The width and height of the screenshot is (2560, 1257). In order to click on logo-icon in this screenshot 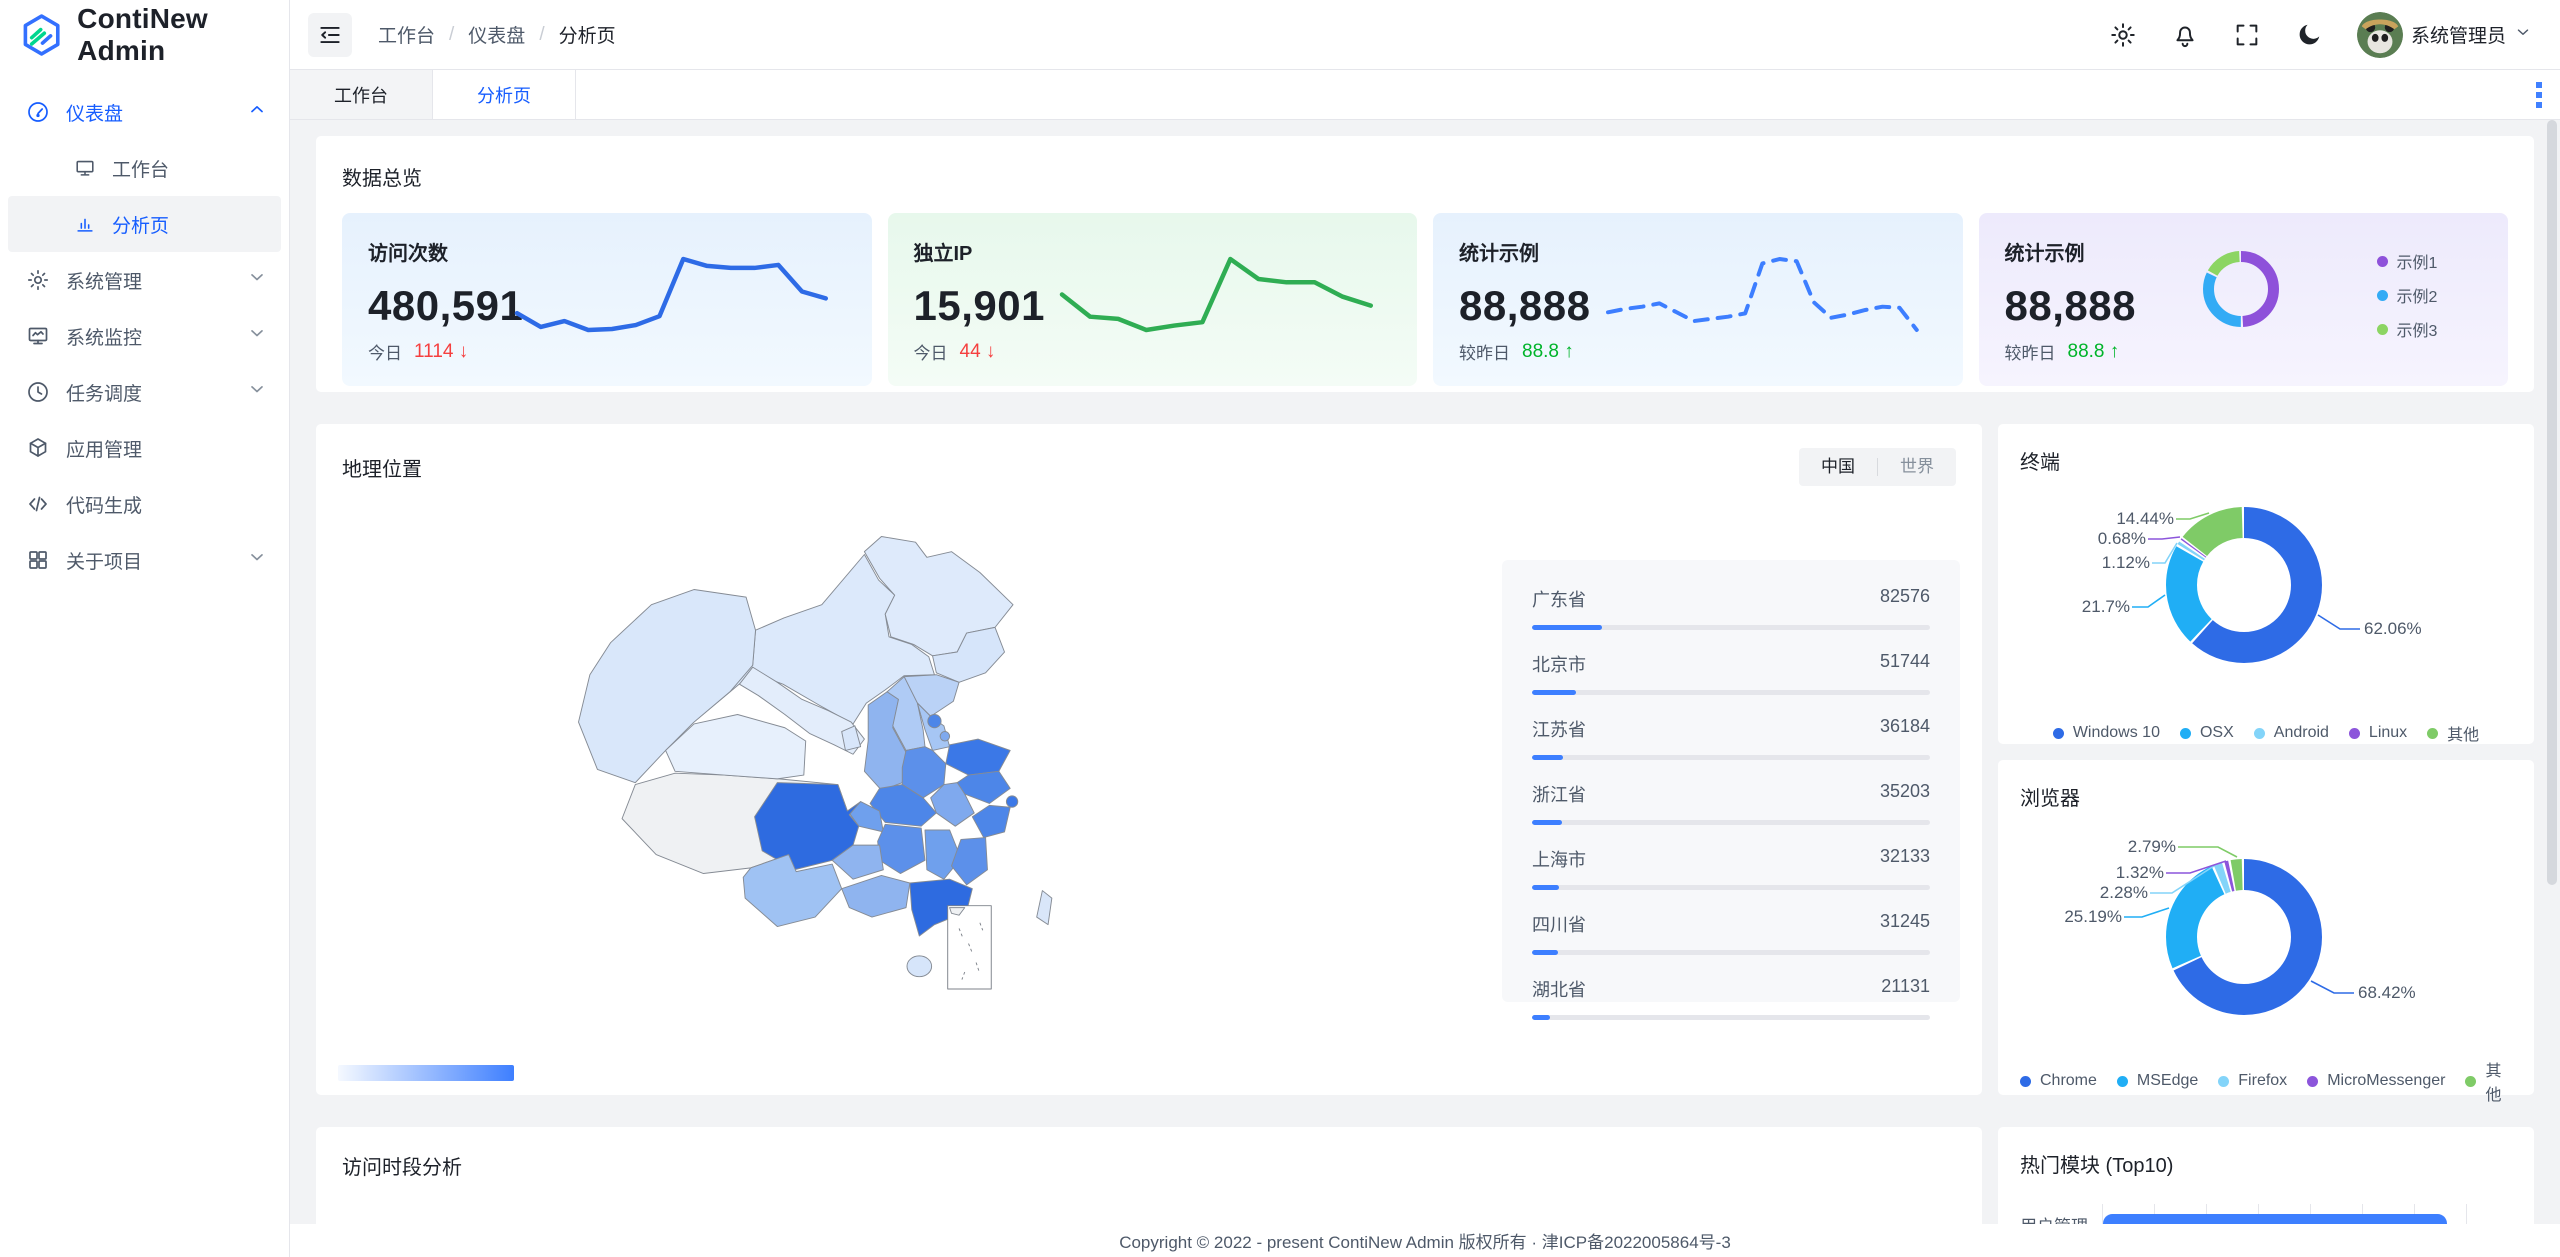, I will do `click(41, 35)`.